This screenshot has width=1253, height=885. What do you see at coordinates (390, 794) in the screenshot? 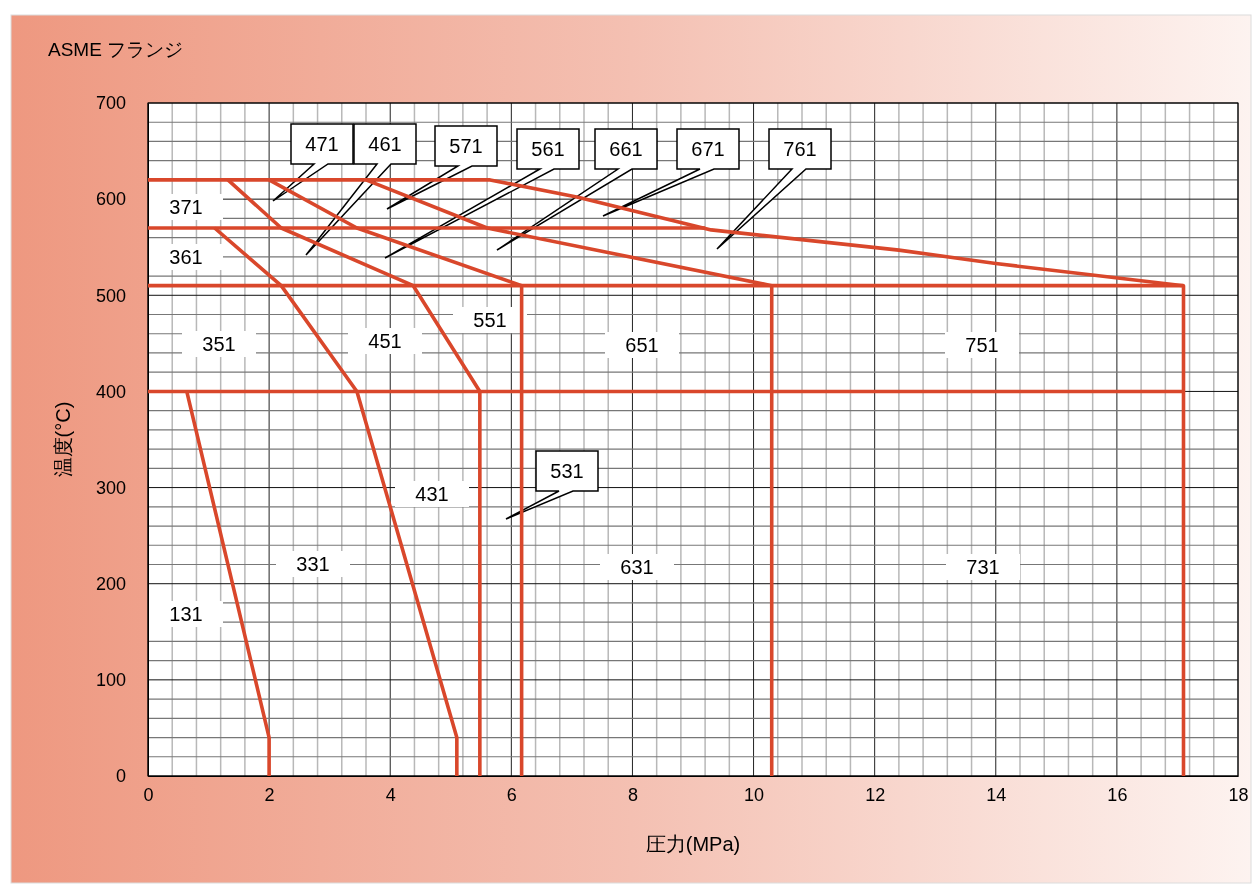
I see `x-tick-label: 4` at bounding box center [390, 794].